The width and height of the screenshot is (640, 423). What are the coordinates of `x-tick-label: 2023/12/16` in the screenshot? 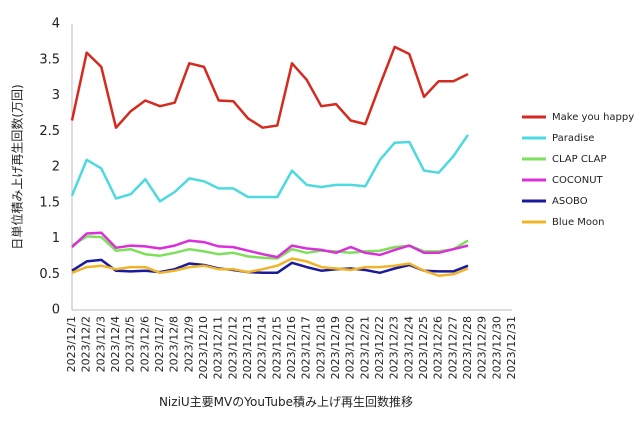 It's located at (291, 347).